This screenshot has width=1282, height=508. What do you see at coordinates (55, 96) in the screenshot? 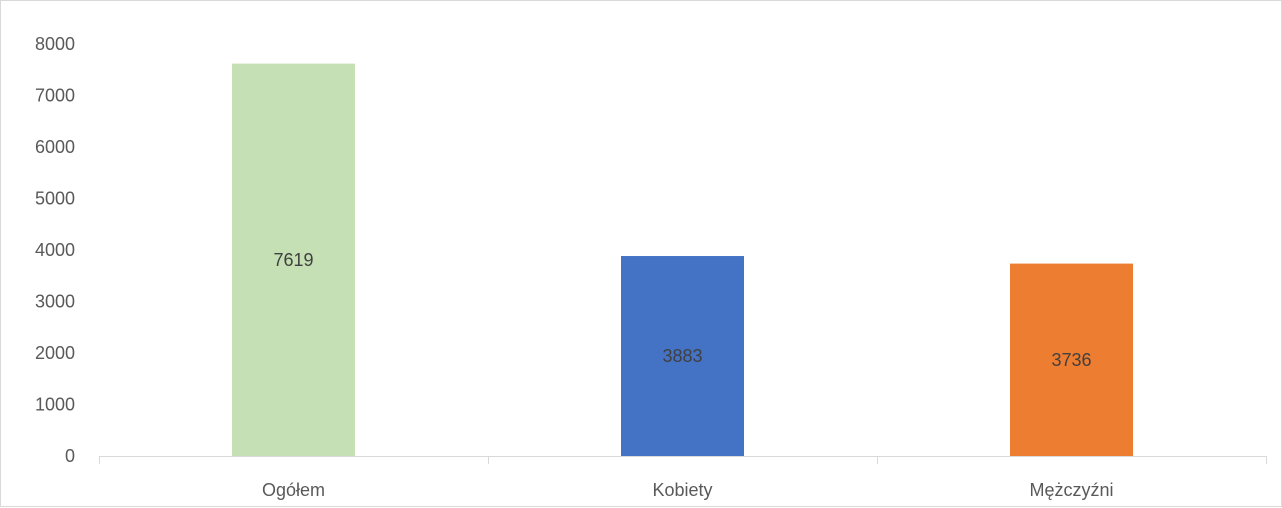
I see `y-tick-label: 7000` at bounding box center [55, 96].